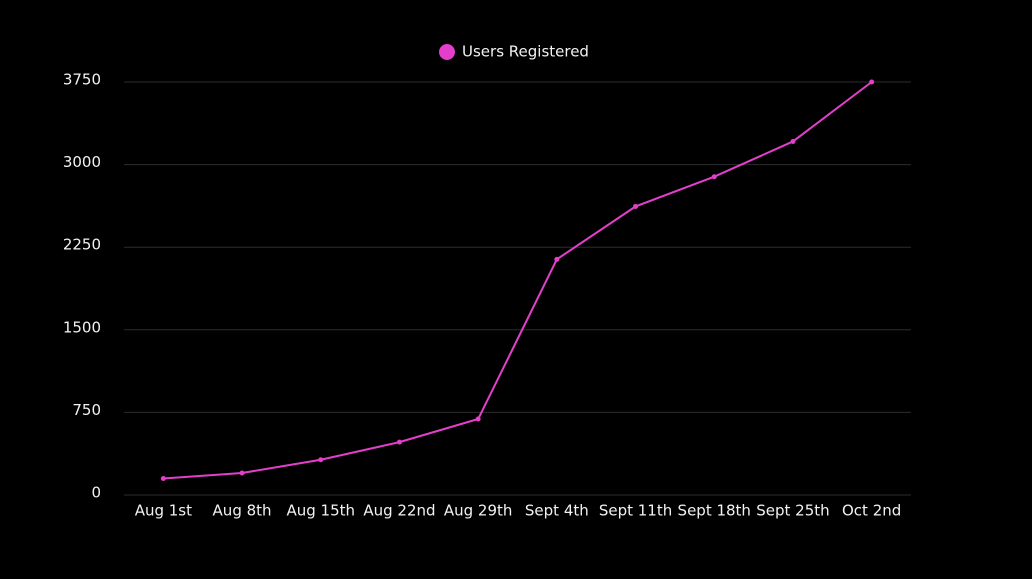 The image size is (1032, 579). What do you see at coordinates (82, 80) in the screenshot?
I see `y-tick-label: 3750` at bounding box center [82, 80].